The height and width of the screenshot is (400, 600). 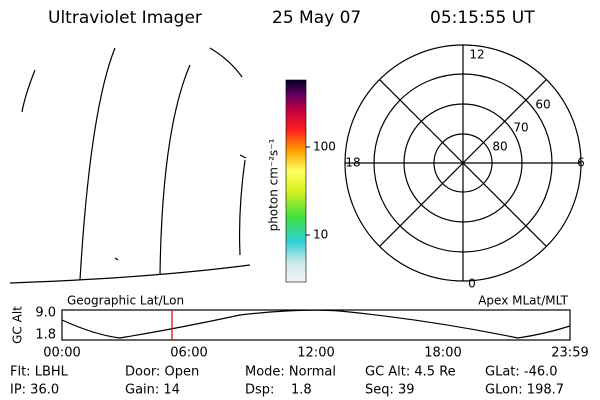 What do you see at coordinates (521, 372) in the screenshot?
I see `status-field: GLat: -46.0` at bounding box center [521, 372].